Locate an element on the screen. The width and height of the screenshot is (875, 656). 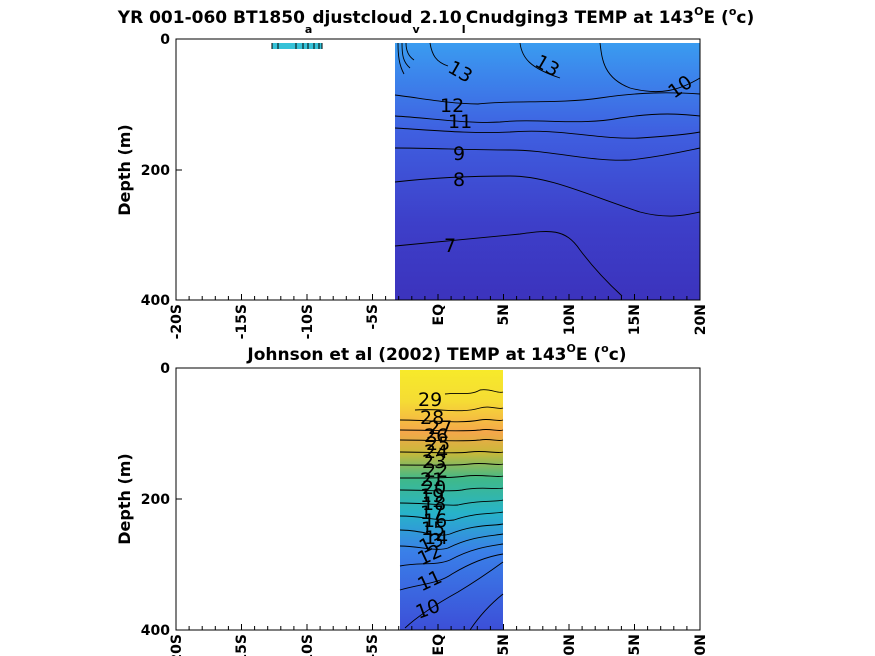
panel-2-clabel: 15 is located at coordinates (433, 529).